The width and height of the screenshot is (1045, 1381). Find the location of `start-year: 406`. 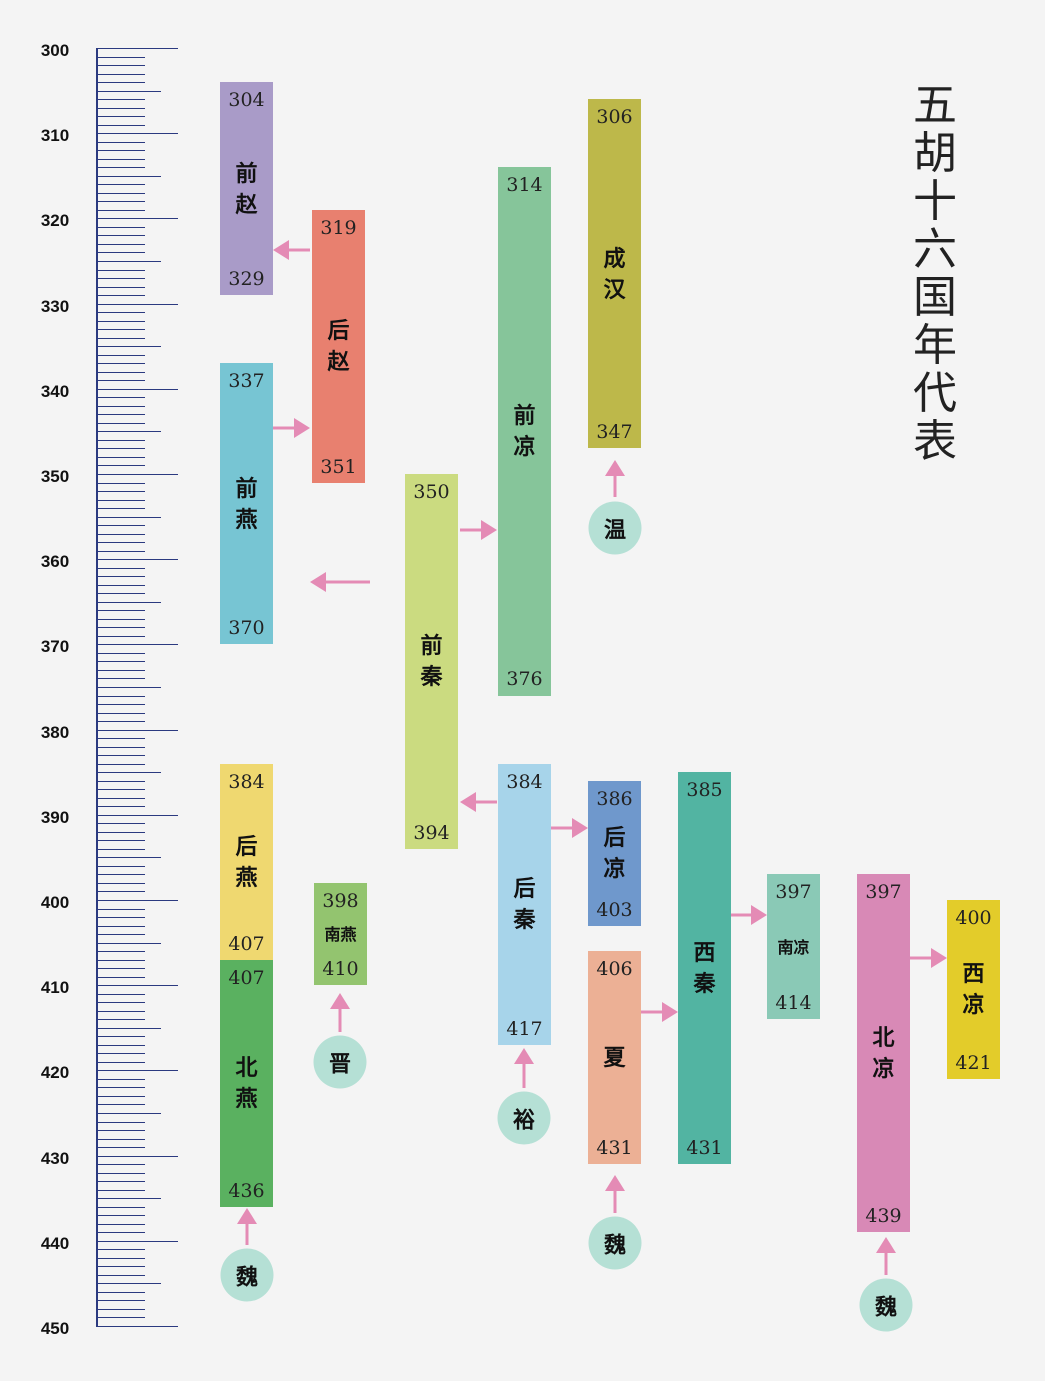

start-year: 406 is located at coordinates (614, 969).